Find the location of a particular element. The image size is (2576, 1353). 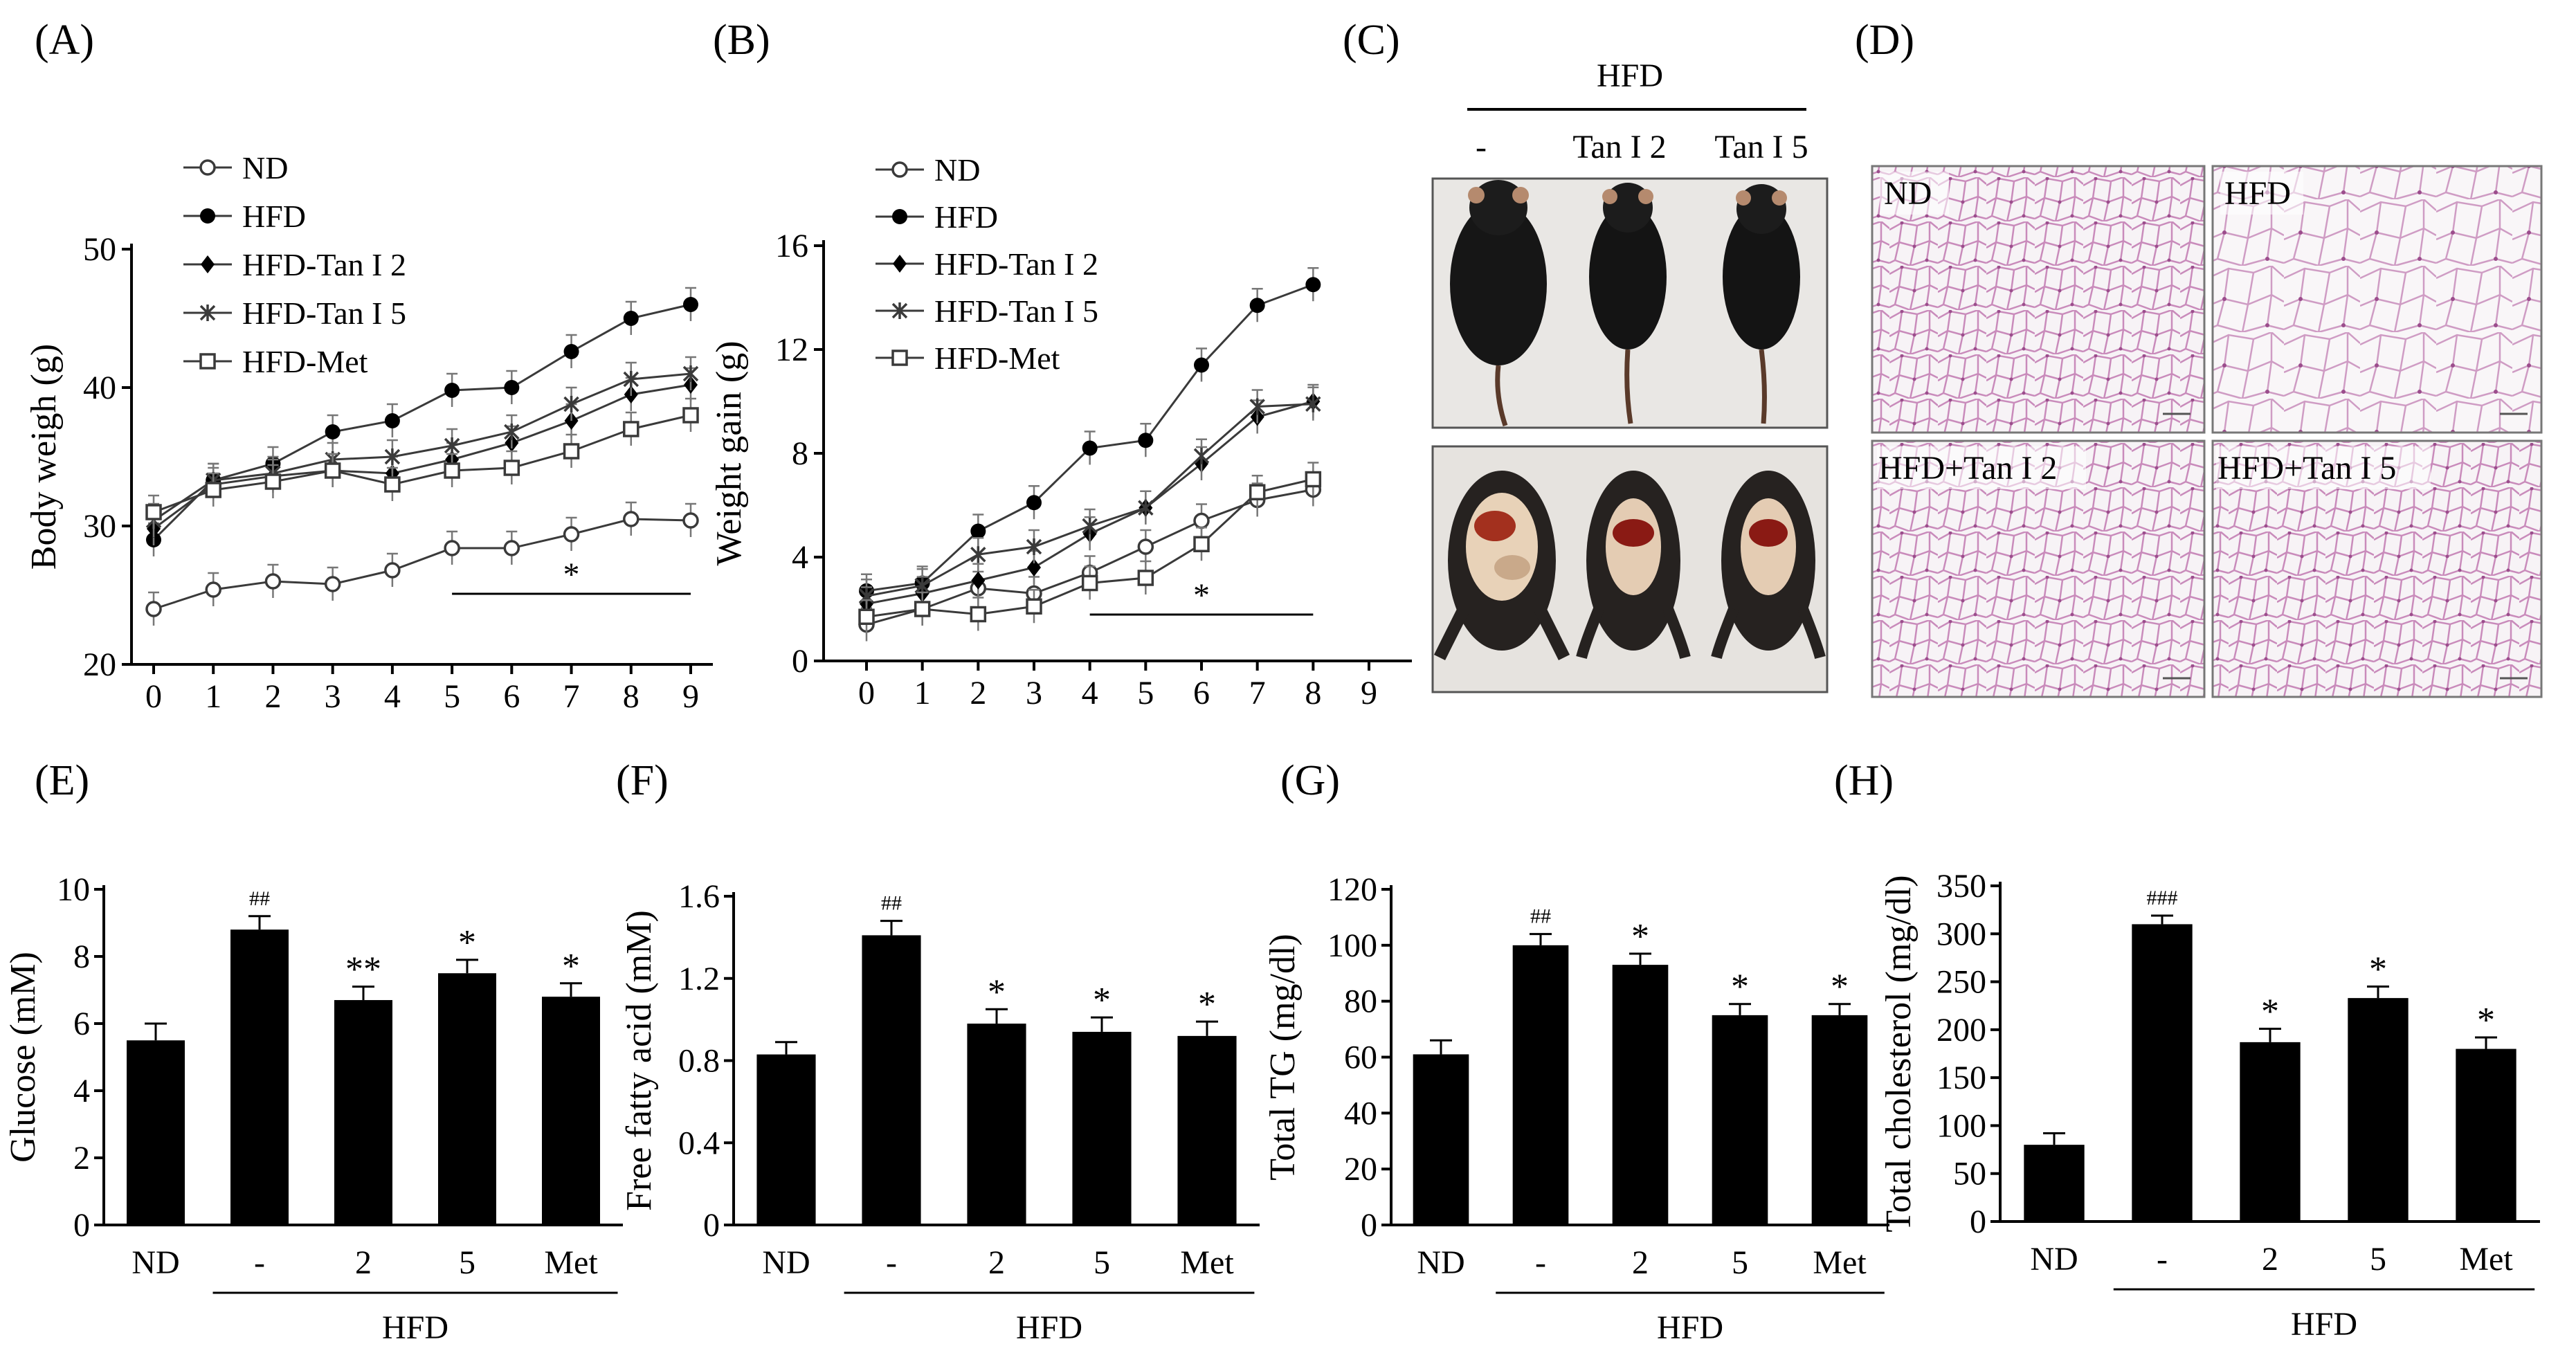

y-axis-label: Total cholesterol (mg/dl) is located at coordinates (1899, 1053).